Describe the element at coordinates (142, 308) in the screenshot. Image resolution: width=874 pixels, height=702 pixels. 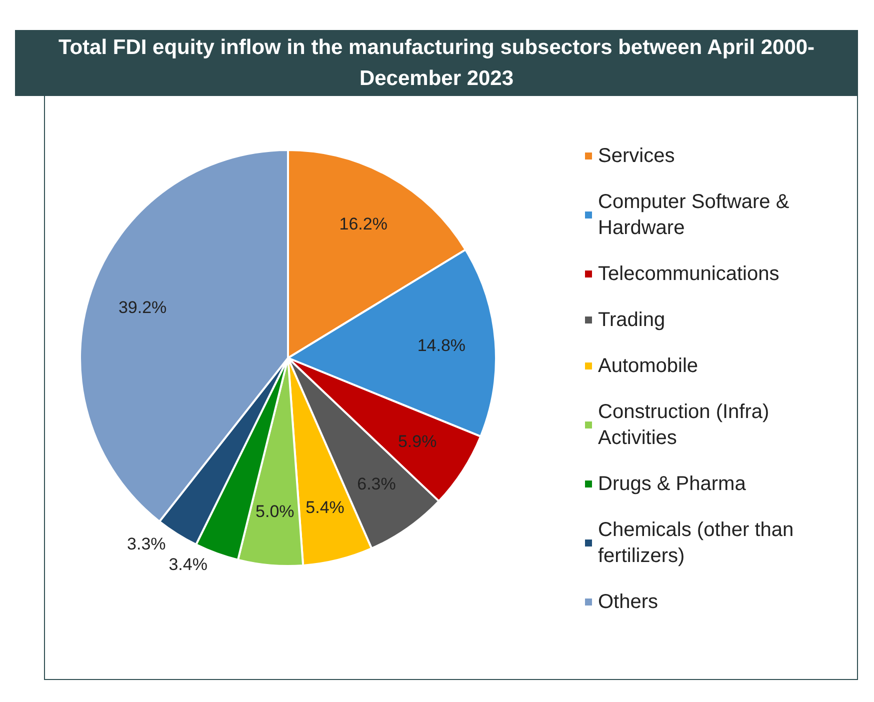
I see `data-label: 39.2%` at that location.